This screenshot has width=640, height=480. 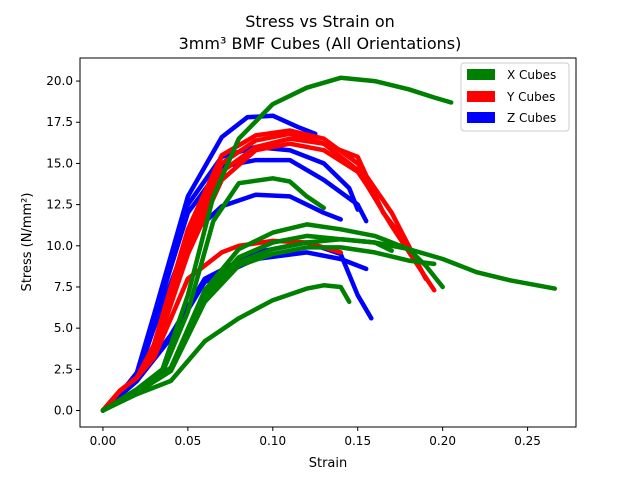 I want to click on x-axis-ticks: 0.00 0.05 0.10 0.15 0.20 0.25, so click(x=315, y=437).